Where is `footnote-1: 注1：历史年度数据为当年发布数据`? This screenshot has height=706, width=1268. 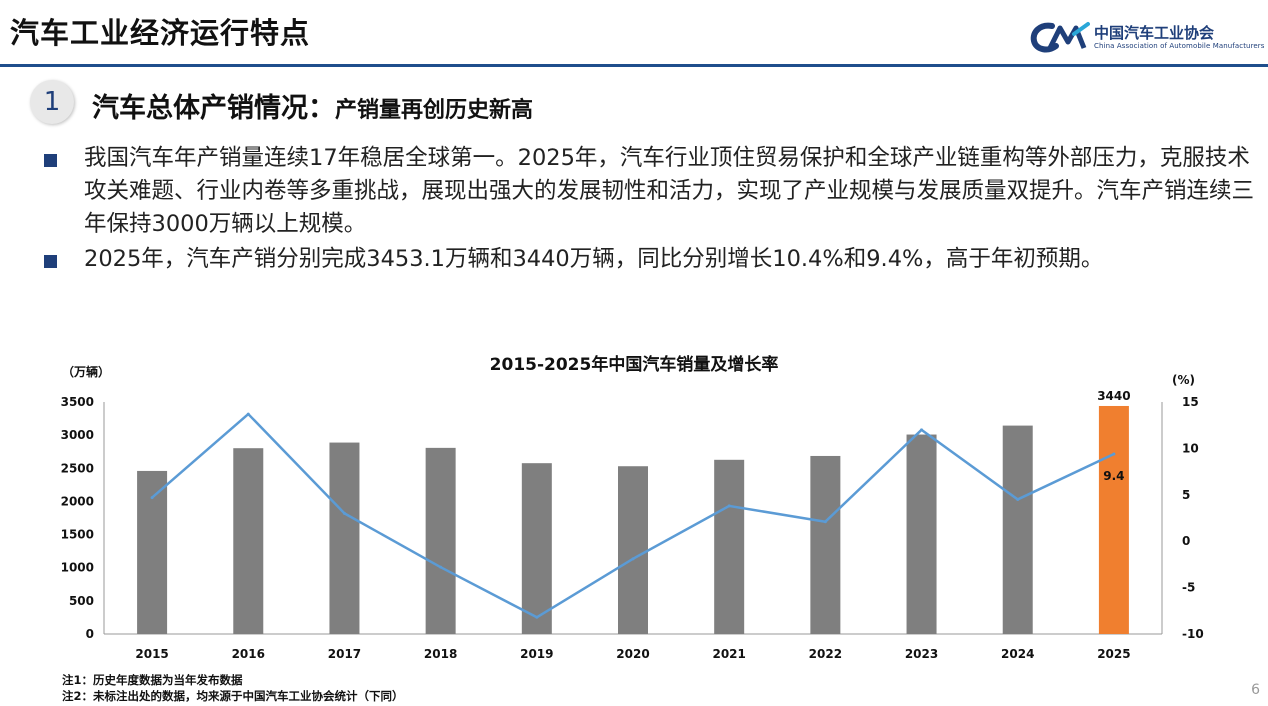 footnote-1: 注1：历史年度数据为当年发布数据 is located at coordinates (152, 680).